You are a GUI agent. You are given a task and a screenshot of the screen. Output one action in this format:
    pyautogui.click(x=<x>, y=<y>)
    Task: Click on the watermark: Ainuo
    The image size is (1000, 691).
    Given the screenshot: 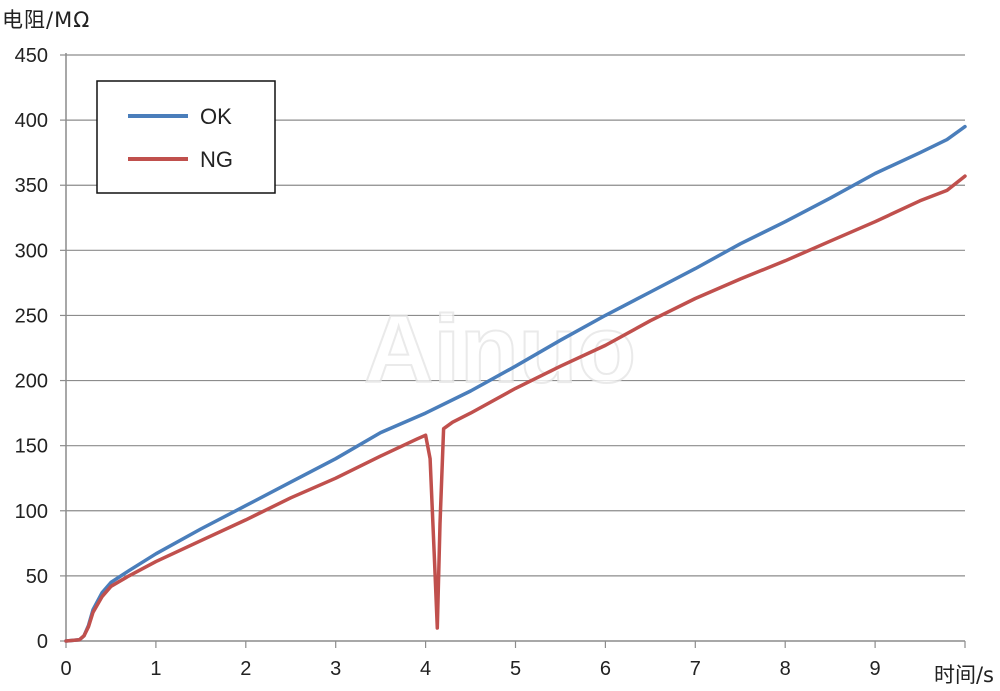 What is the action you would take?
    pyautogui.click(x=500, y=349)
    